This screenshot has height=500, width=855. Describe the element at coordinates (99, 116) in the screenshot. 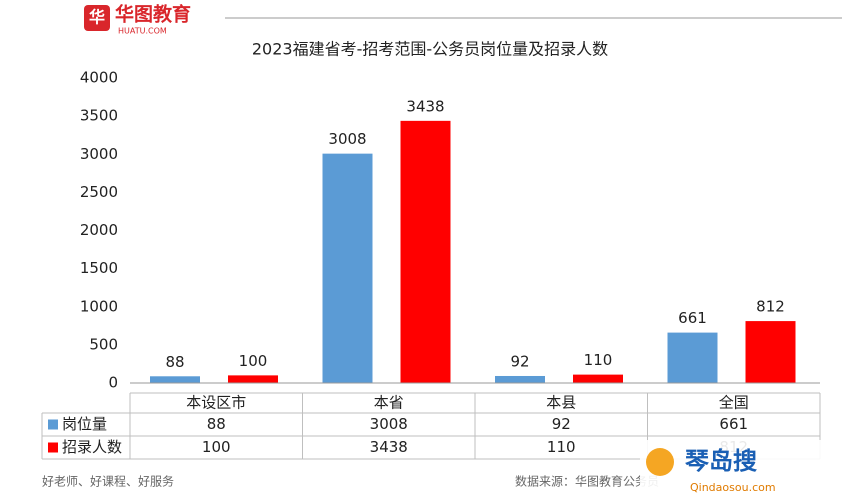

I see `y-tick-label: 3500` at that location.